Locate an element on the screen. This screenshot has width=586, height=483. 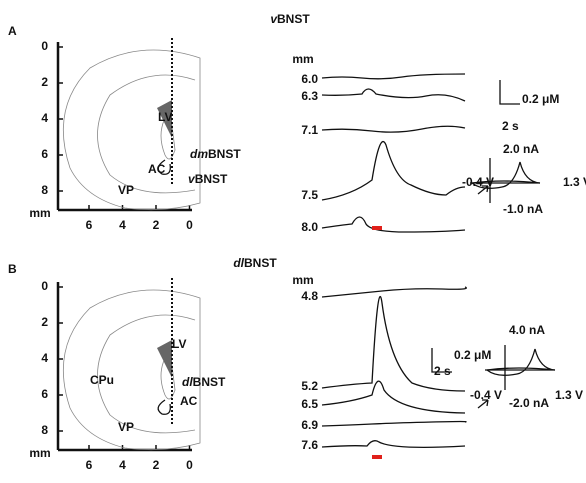
cv-label: 2.0 nA is located at coordinates (521, 149).